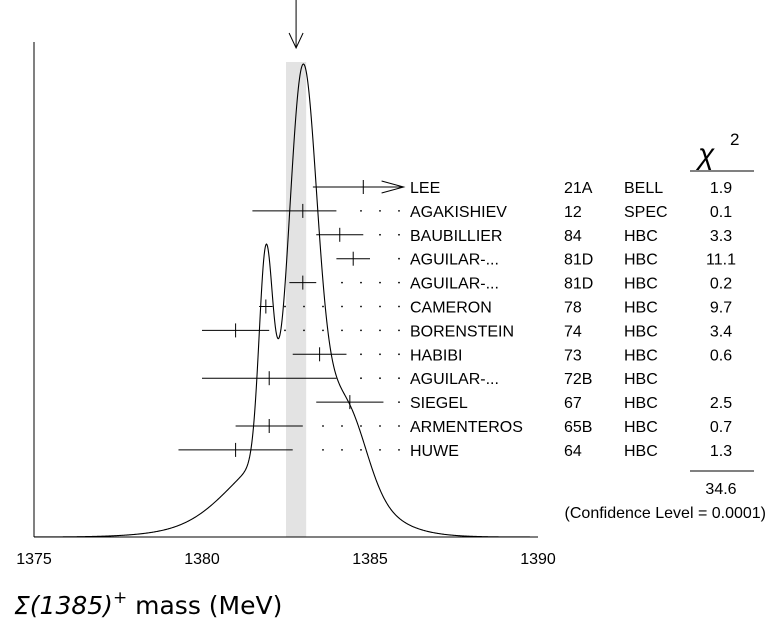 Image resolution: width=768 pixels, height=633 pixels. What do you see at coordinates (34, 559) in the screenshot?
I see `x-tick-label: 1375` at bounding box center [34, 559].